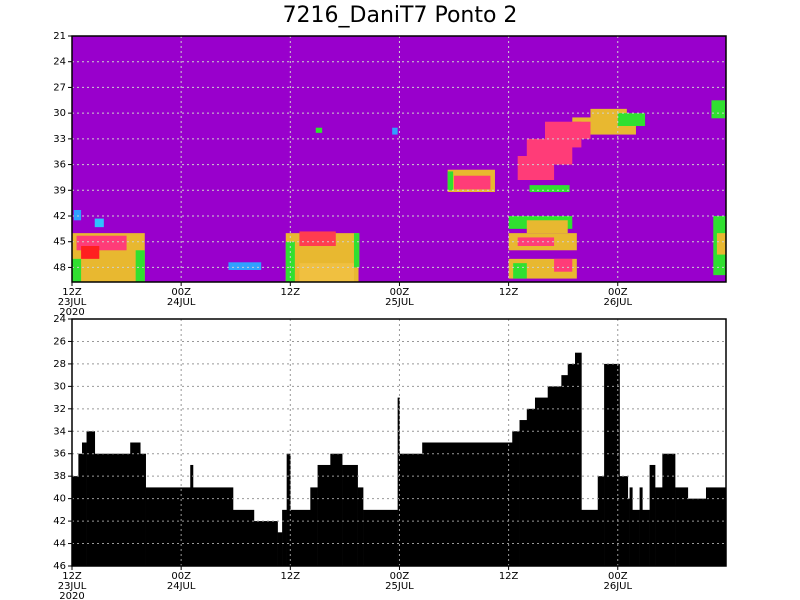 The width and height of the screenshot is (800, 600). What do you see at coordinates (59, 242) in the screenshot?
I see `y-tick-label: 45` at bounding box center [59, 242].